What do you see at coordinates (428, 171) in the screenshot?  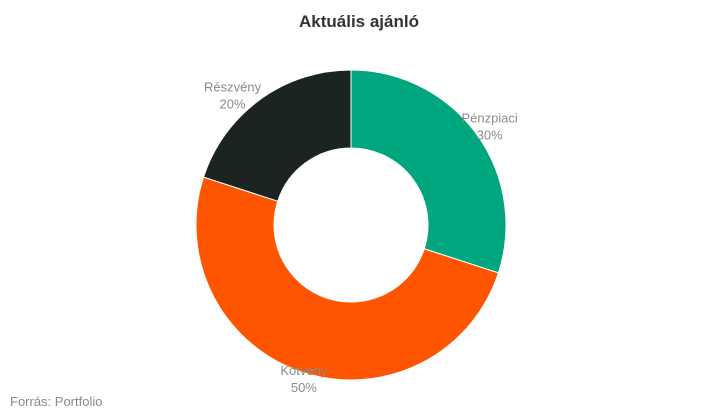 I see `slice-p-nzpiaci` at bounding box center [428, 171].